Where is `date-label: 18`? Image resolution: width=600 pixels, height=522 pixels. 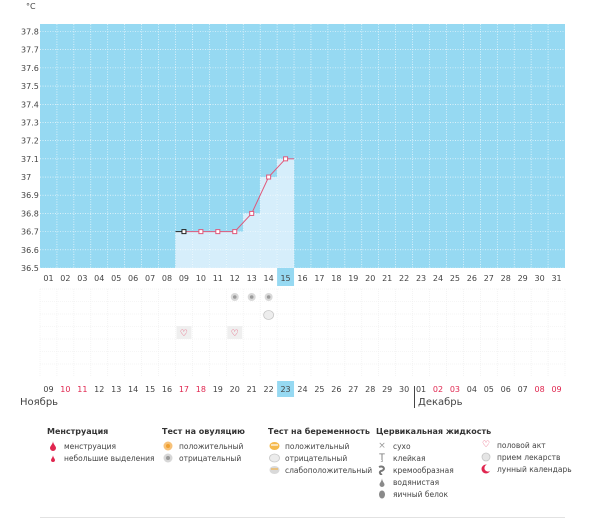 date-label: 18 is located at coordinates (201, 389).